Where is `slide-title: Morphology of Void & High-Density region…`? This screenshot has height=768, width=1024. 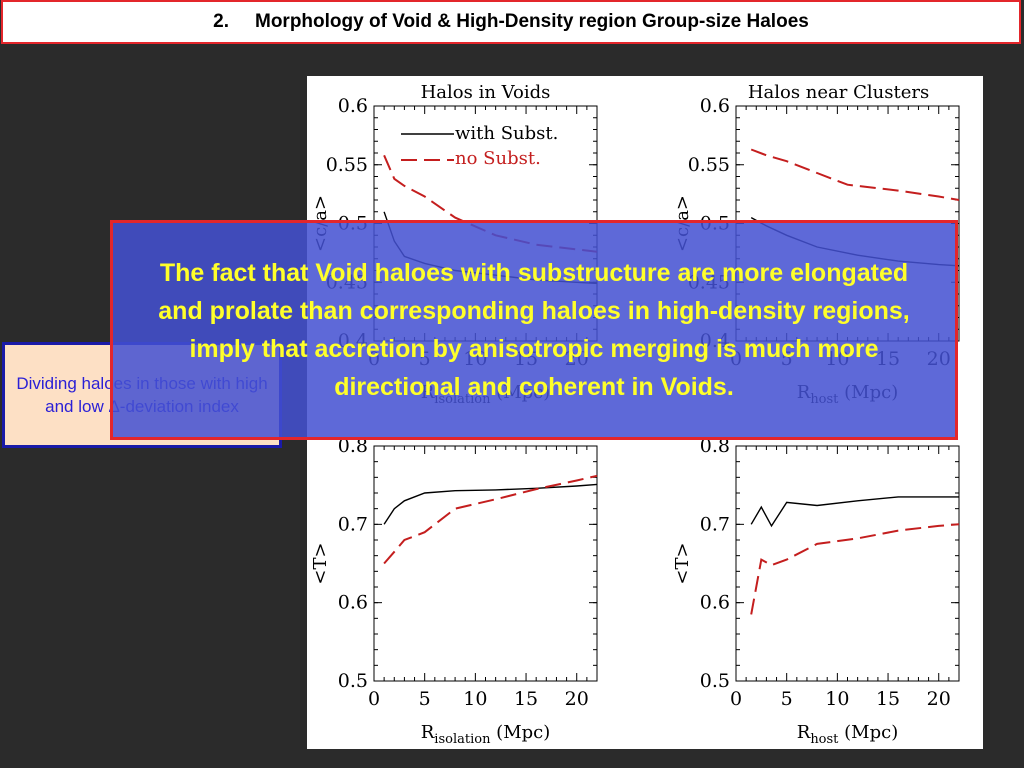
slide-title: Morphology of Void & High-Density region… is located at coordinates (532, 21).